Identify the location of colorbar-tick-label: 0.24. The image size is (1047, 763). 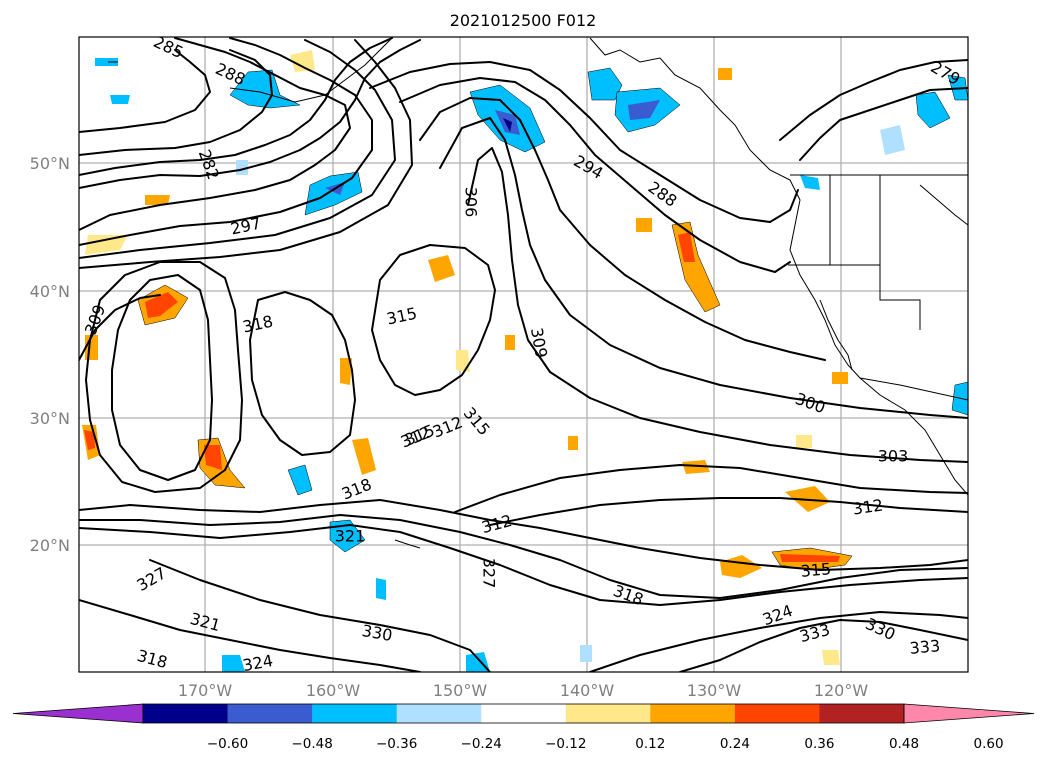
(735, 744).